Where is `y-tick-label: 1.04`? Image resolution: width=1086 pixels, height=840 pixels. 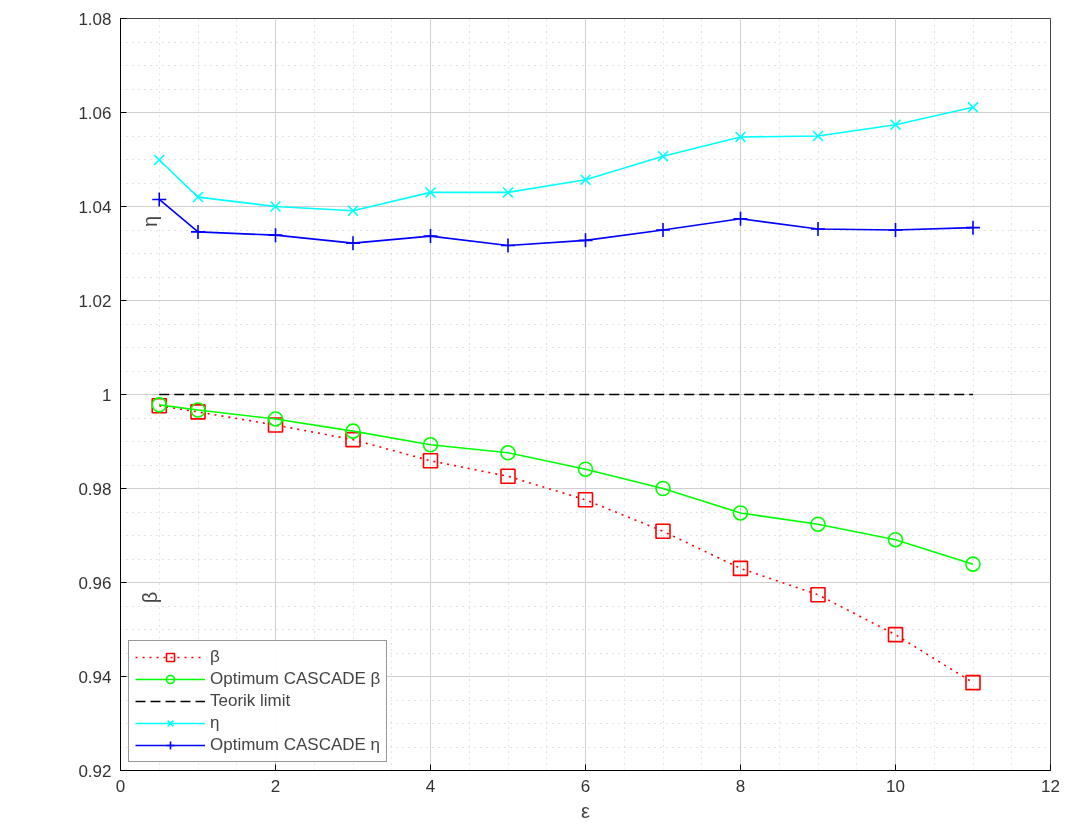
y-tick-label: 1.04 is located at coordinates (95, 207).